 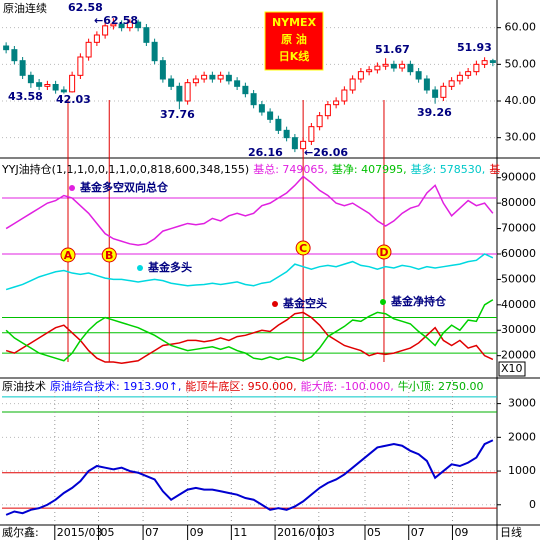 I want to click on x-axis-right-label: 日线, so click(x=511, y=532).